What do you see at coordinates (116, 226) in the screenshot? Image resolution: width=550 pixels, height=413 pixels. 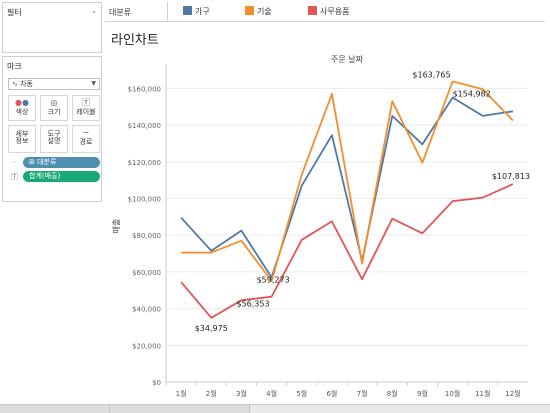 I see `y-axis-title: 매출` at bounding box center [116, 226].